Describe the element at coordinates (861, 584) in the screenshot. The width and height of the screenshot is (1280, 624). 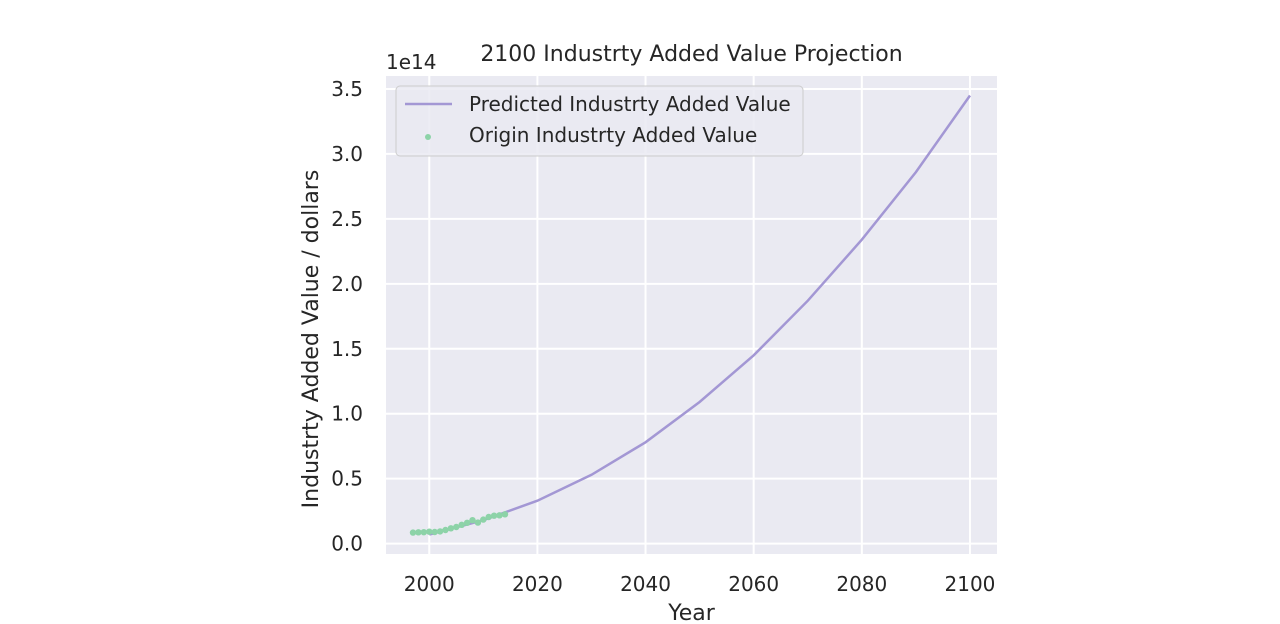
I see `x-tick-label: 2080` at that location.